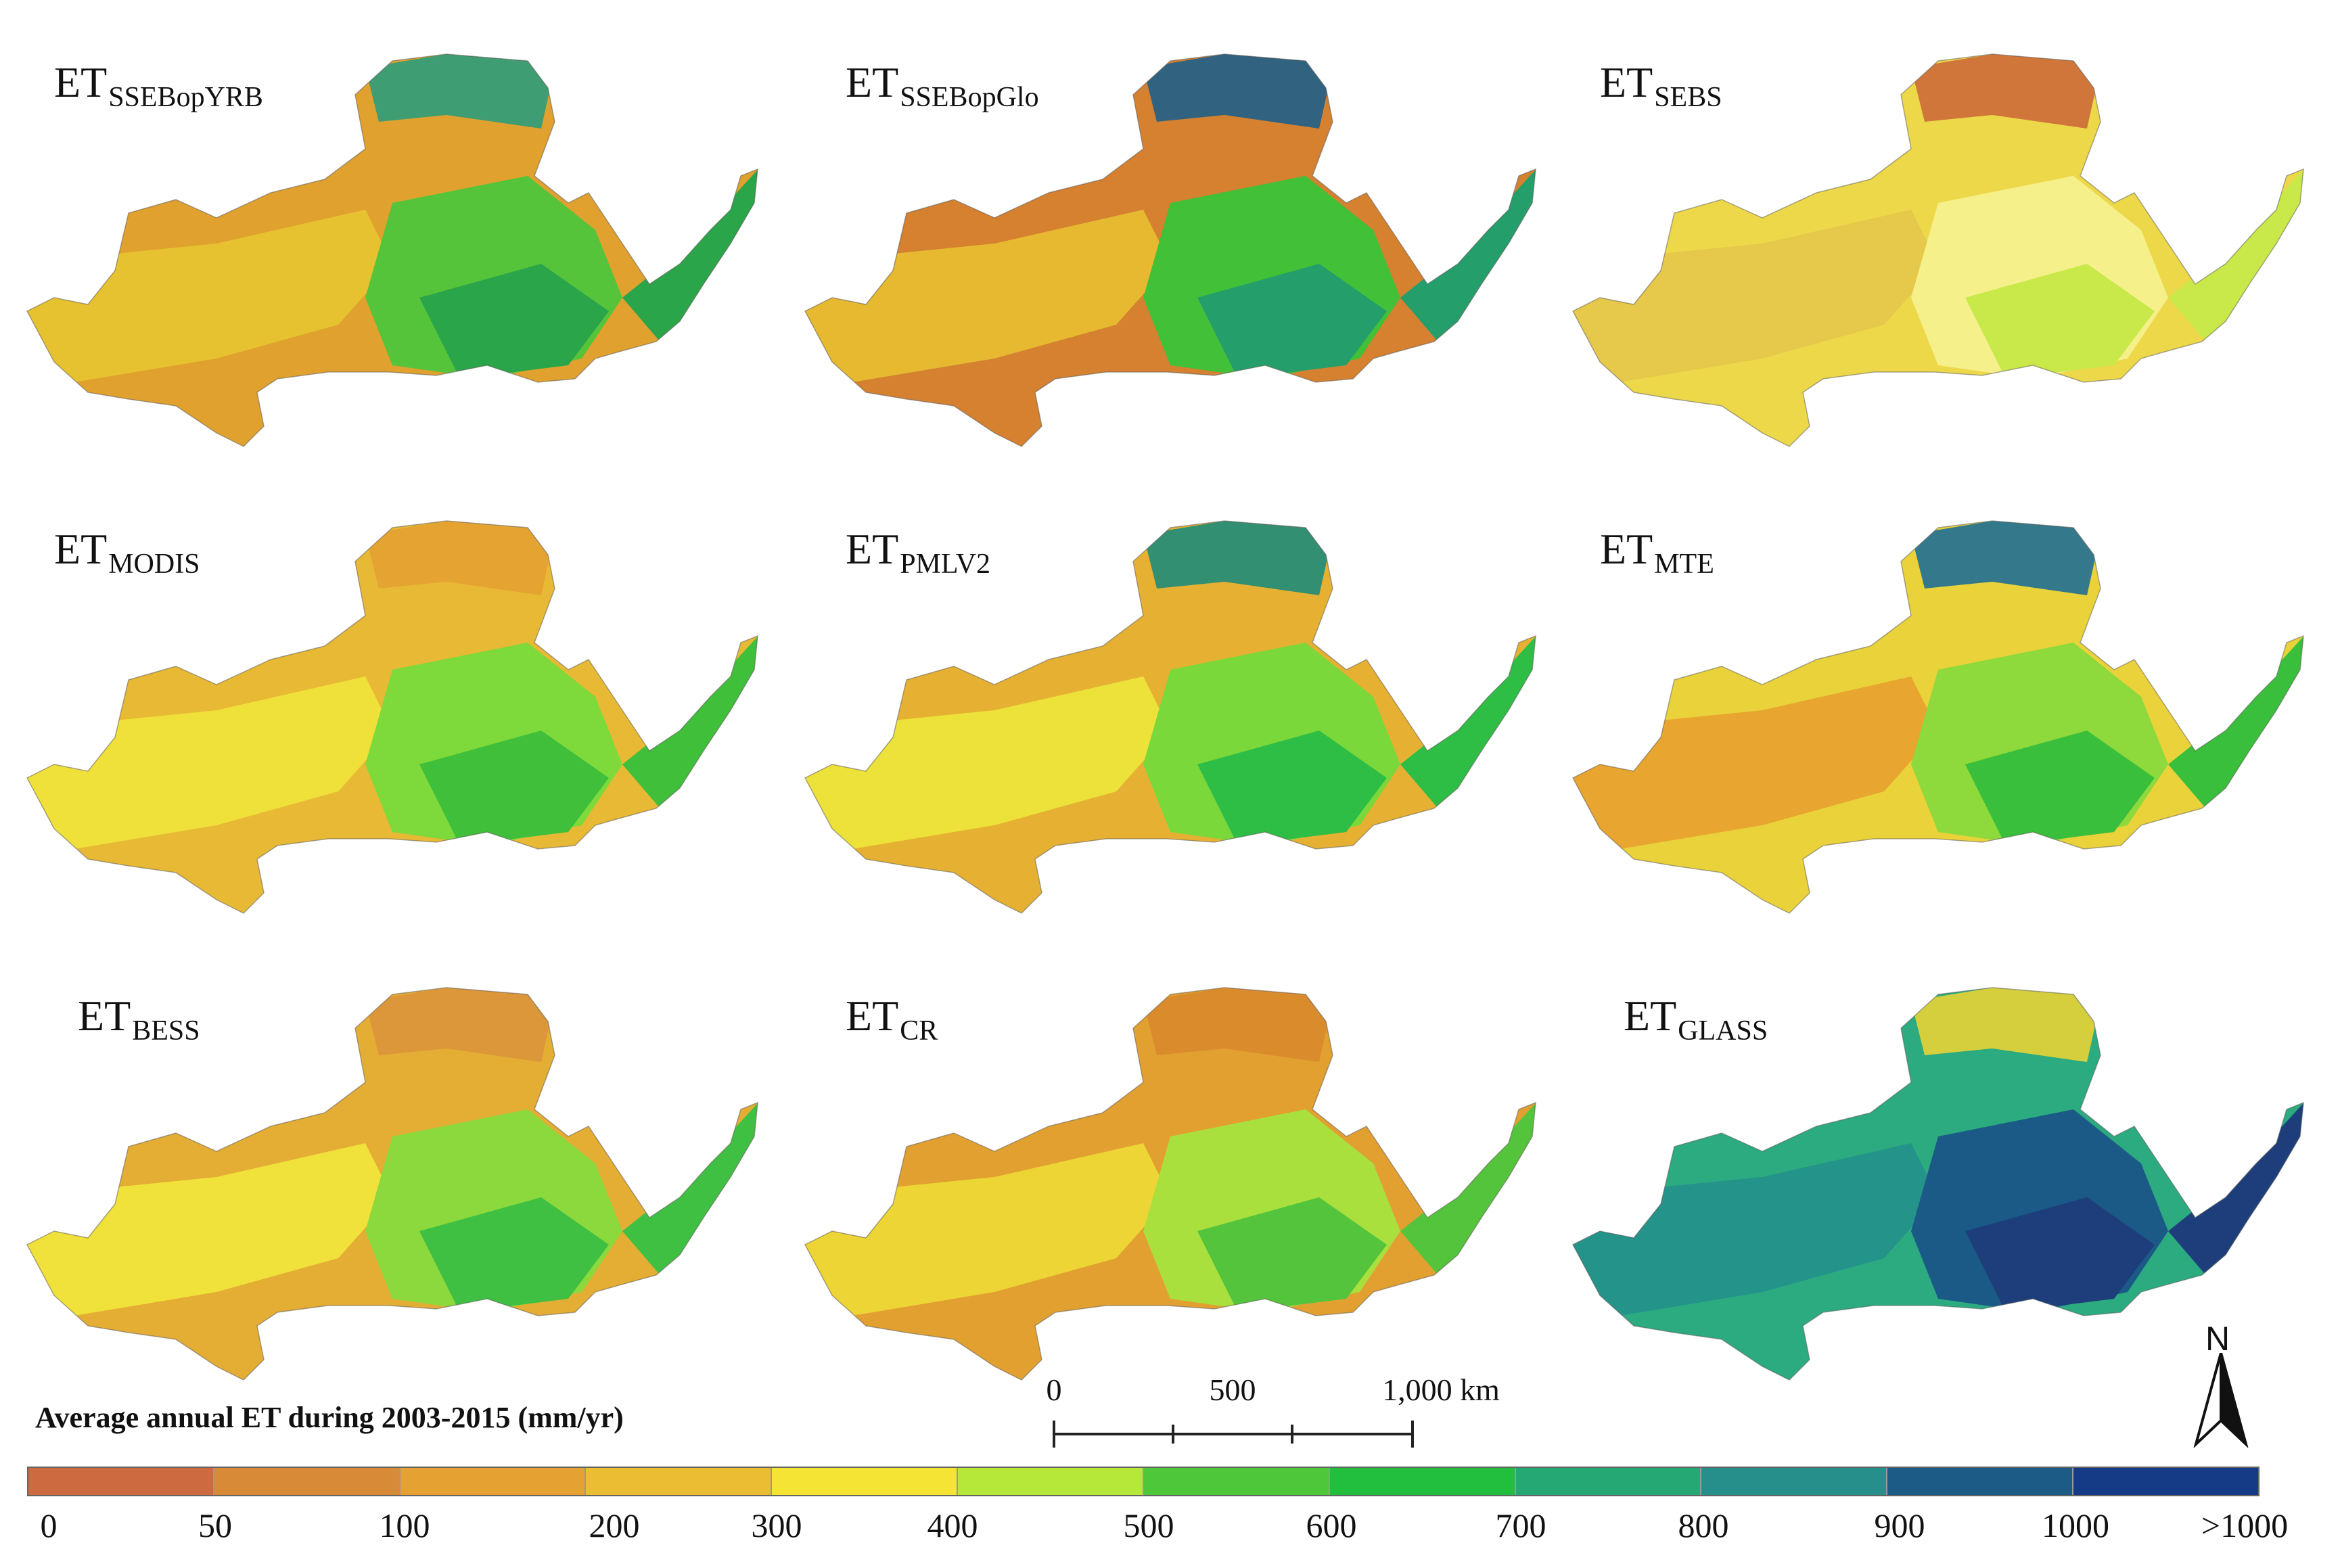 Image resolution: width=2340 pixels, height=1568 pixels. I want to click on basin-map-glass, so click(1938, 1184).